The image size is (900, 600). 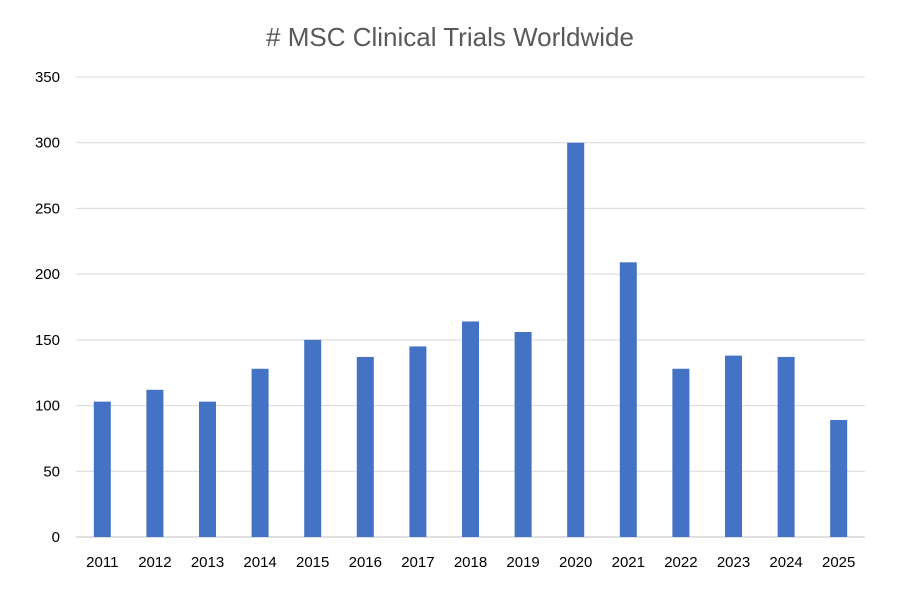 I want to click on x-tick-label: 2020, so click(x=575, y=562).